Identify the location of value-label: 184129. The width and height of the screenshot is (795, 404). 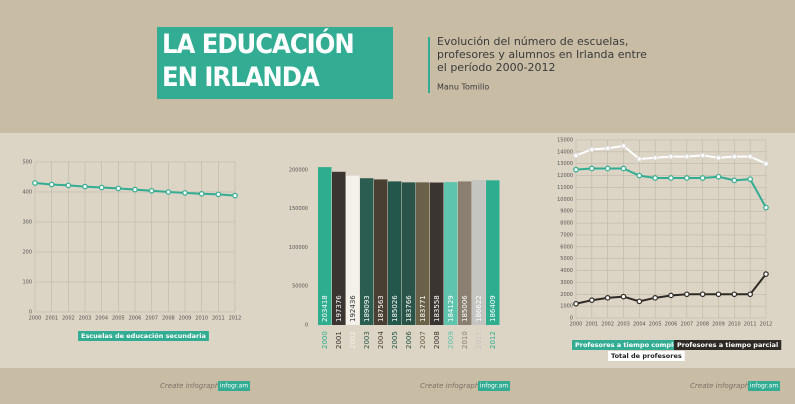
(451, 308).